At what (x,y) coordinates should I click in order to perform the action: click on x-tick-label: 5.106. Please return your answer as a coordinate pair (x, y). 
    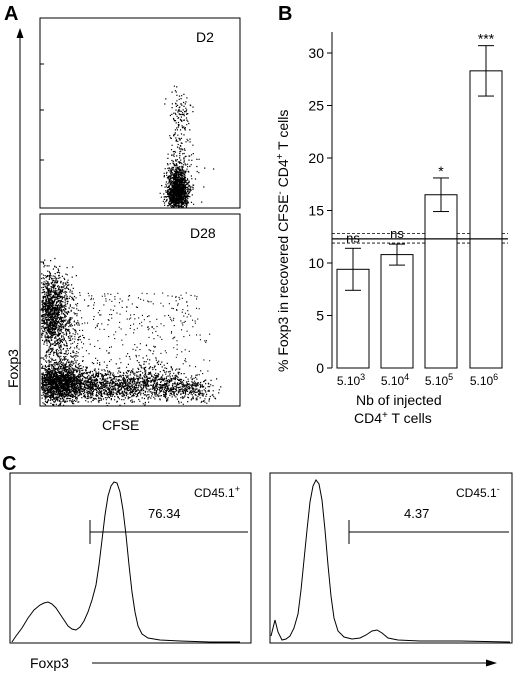
    Looking at the image, I should click on (484, 380).